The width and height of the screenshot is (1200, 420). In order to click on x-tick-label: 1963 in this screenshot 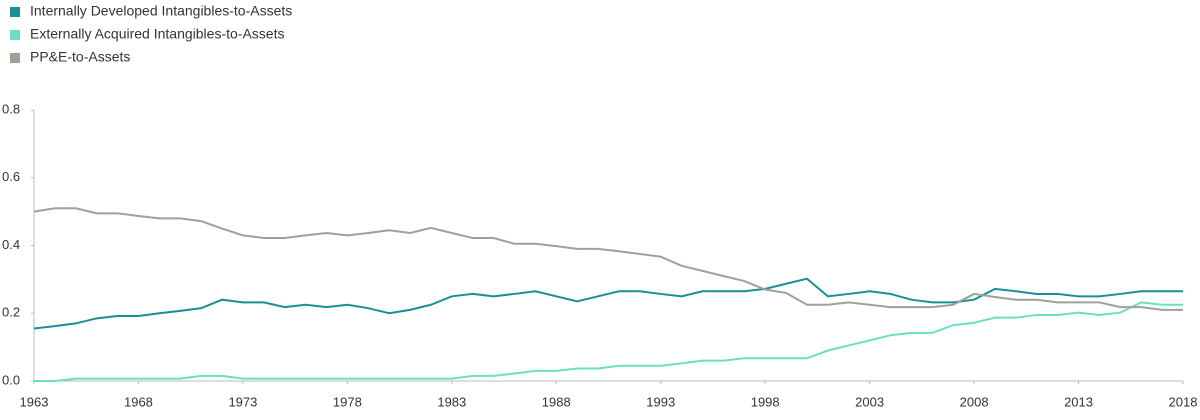, I will do `click(34, 401)`.